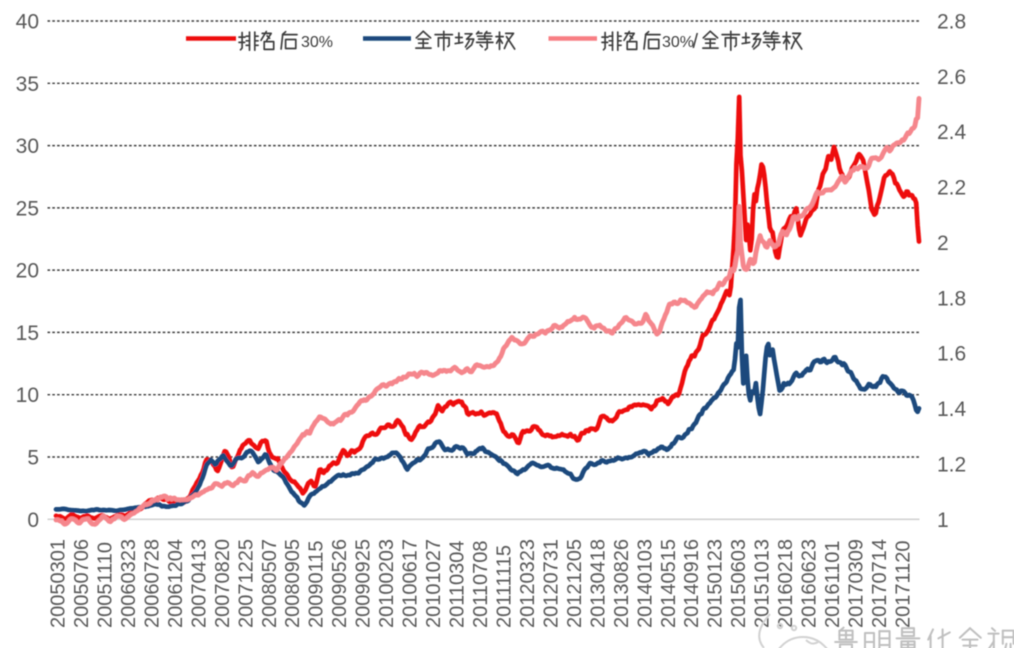 This screenshot has width=1014, height=653. What do you see at coordinates (176, 583) in the screenshot?
I see `svg-text: 20061204` at bounding box center [176, 583].